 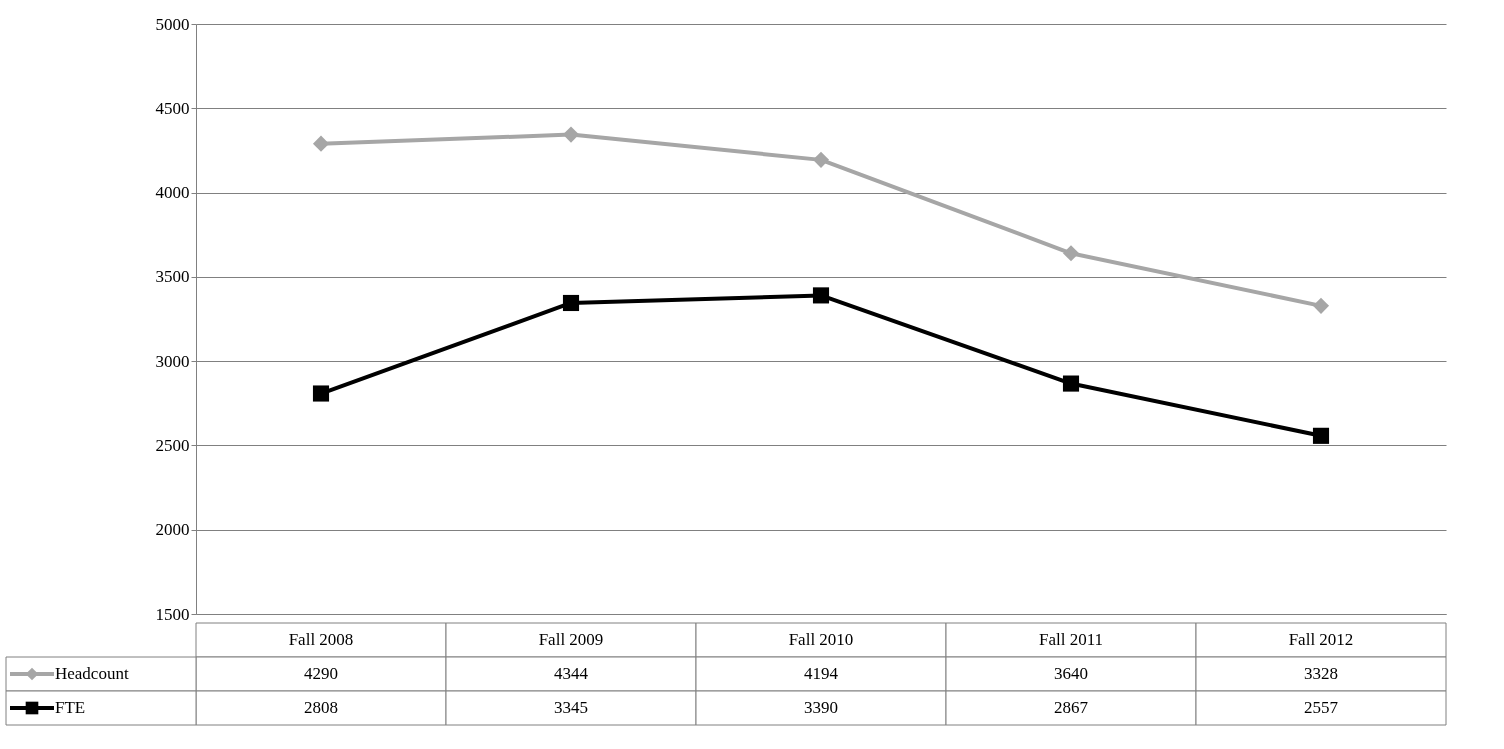 I want to click on data-label: 3640, so click(x=1071, y=673).